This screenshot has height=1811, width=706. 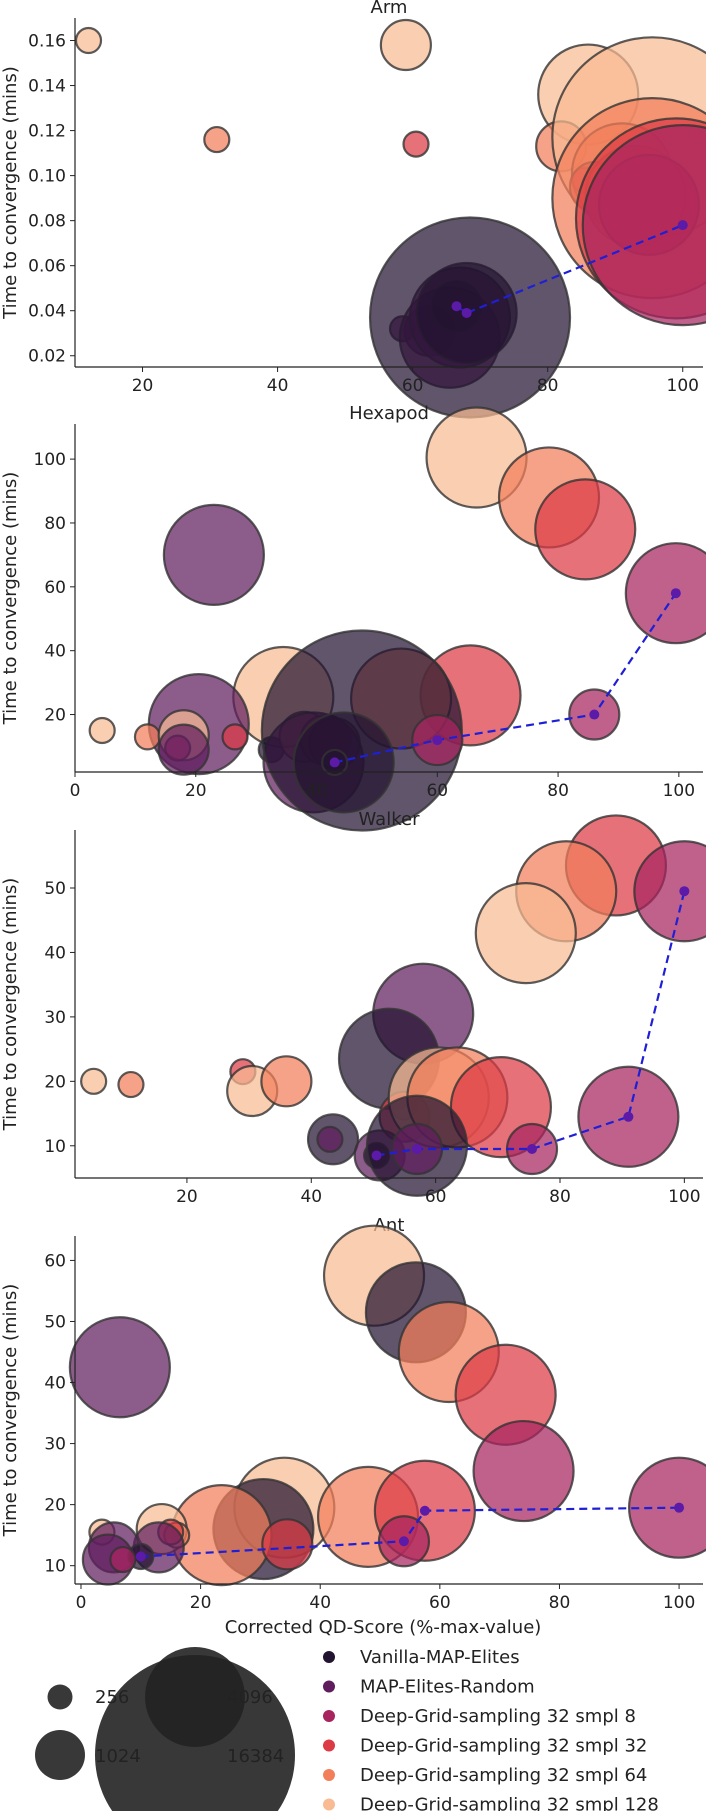 What do you see at coordinates (47, 42) in the screenshot?
I see `y-tick-label: 0.16` at bounding box center [47, 42].